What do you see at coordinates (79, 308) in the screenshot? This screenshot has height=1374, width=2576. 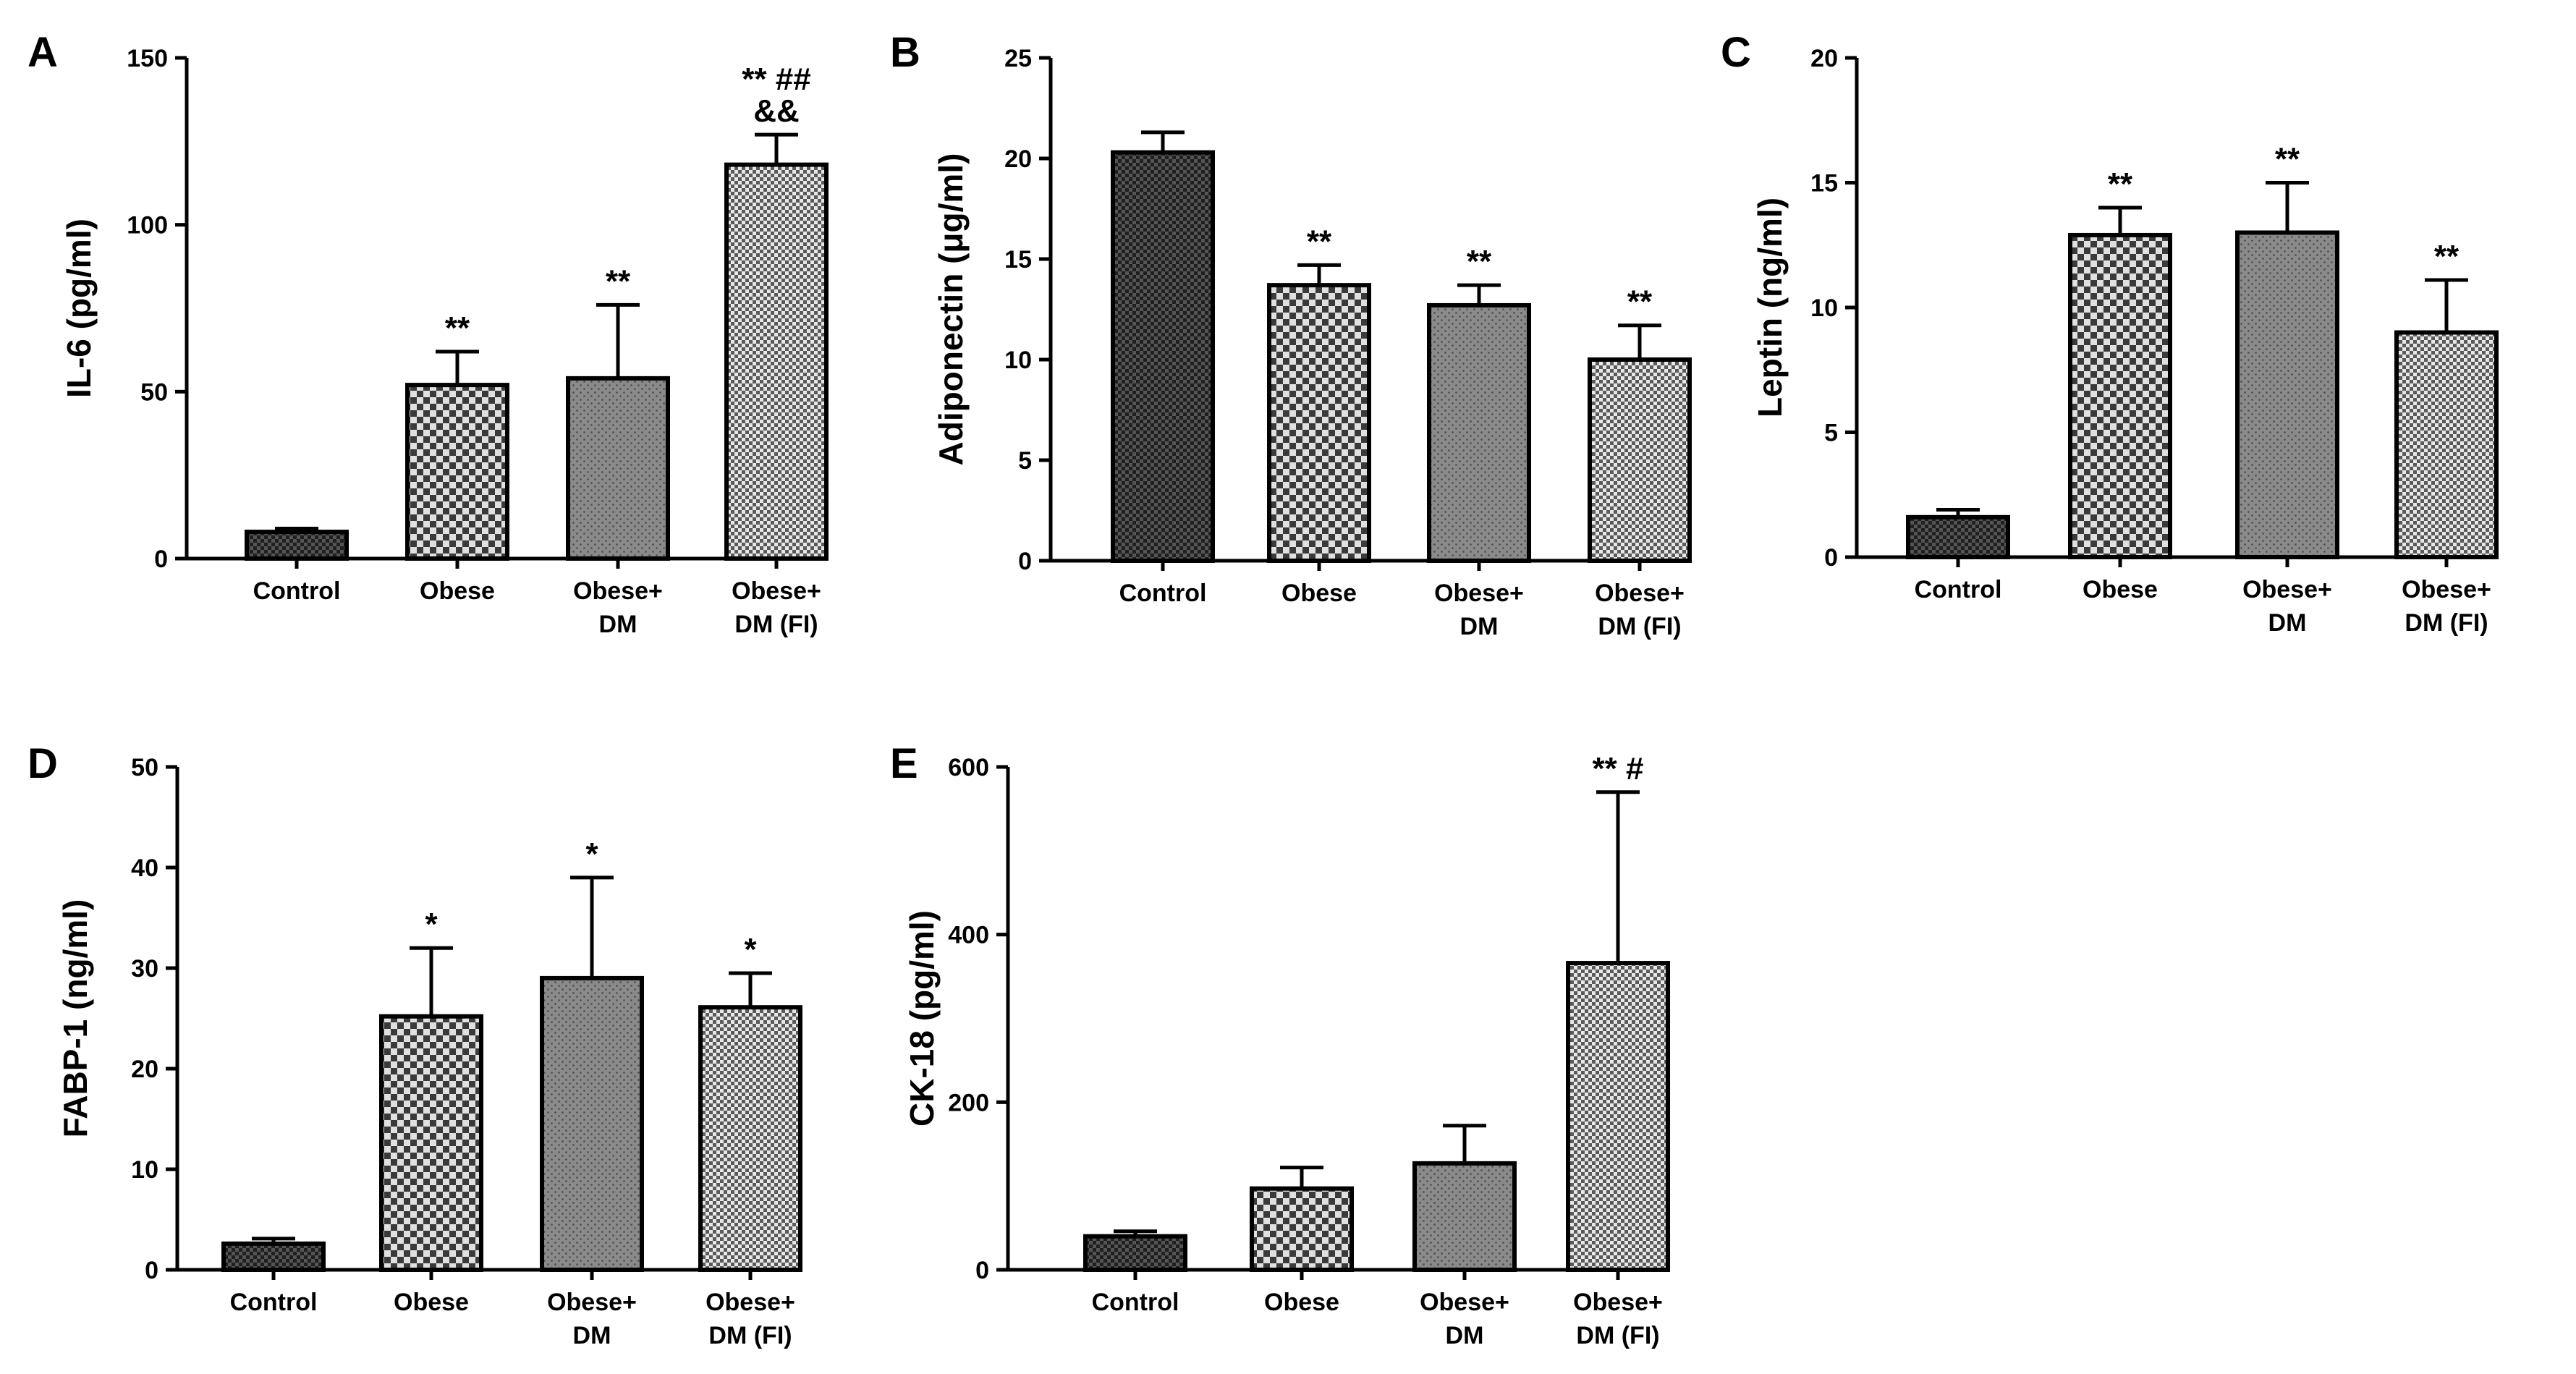 I see `y-axis-label: IL-6 (pg/ml)` at bounding box center [79, 308].